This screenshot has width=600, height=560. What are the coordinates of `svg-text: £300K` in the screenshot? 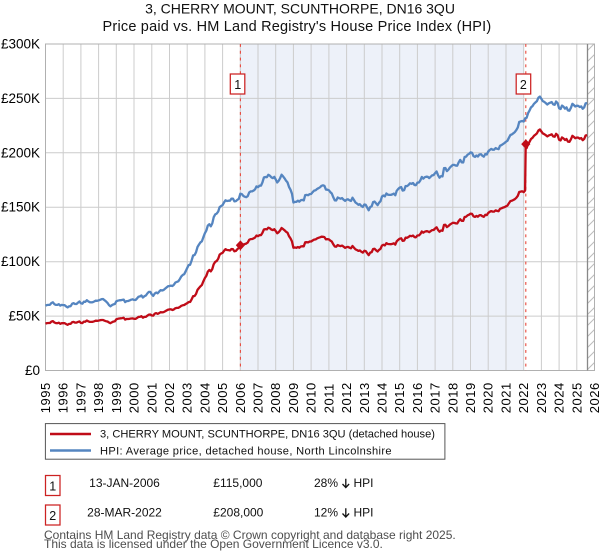 It's located at (20, 44).